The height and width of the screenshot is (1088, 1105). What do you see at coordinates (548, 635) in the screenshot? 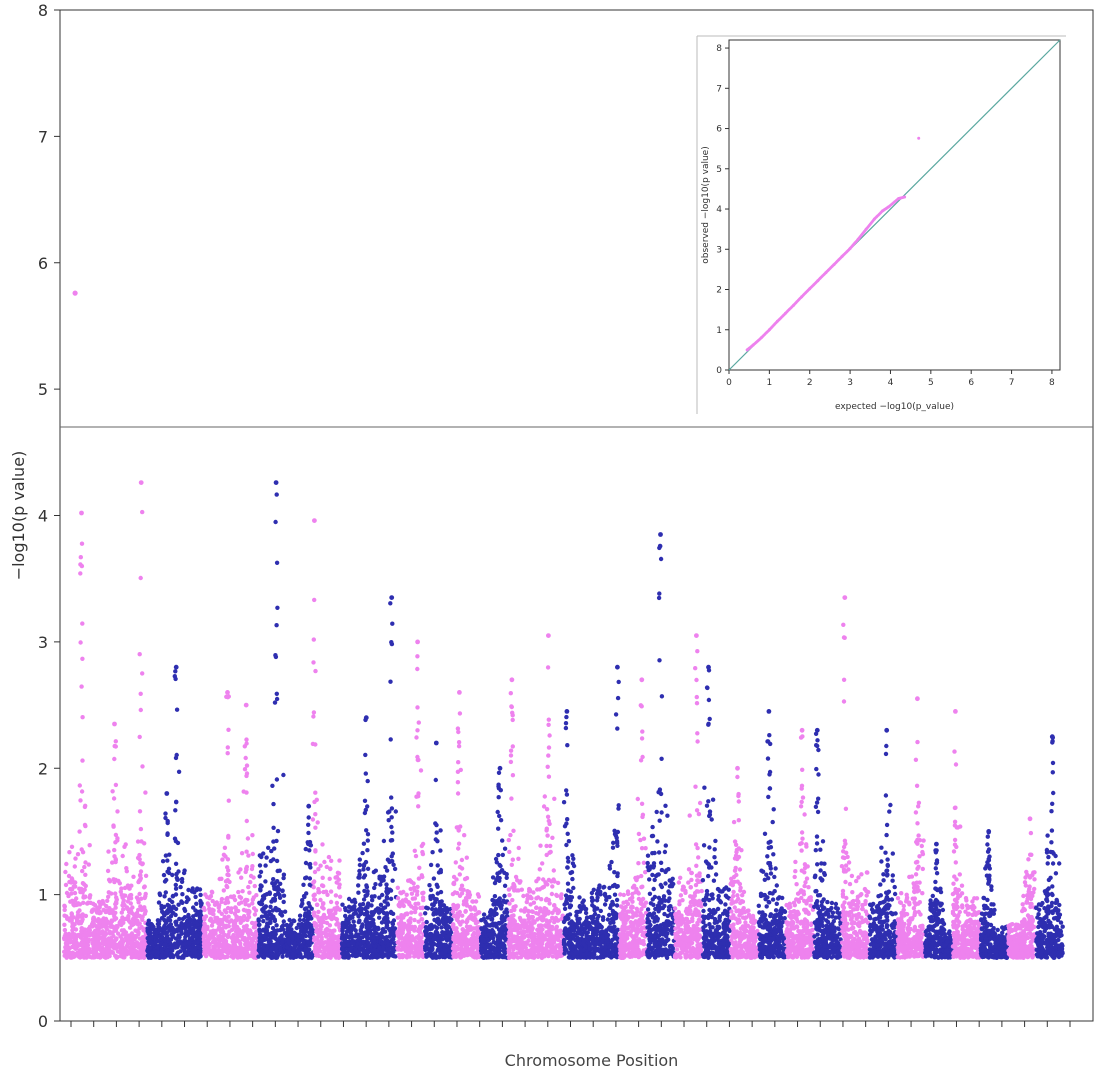
I see `chromosome-peak-point` at bounding box center [548, 635].